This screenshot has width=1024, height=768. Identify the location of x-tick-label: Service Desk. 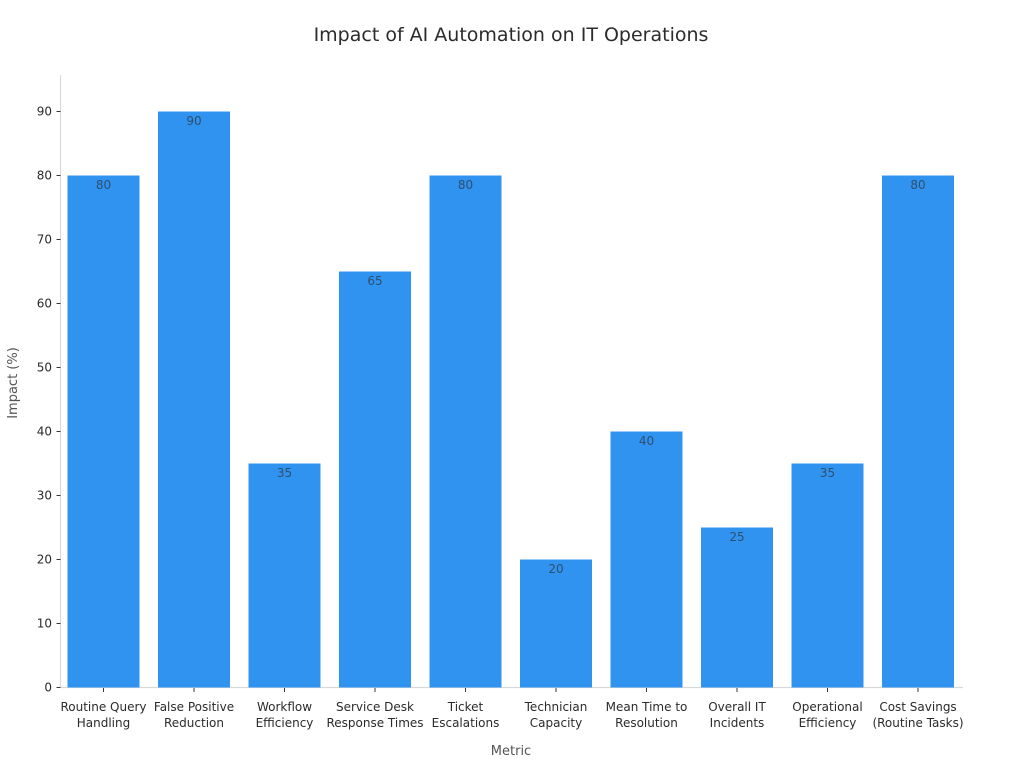
(375, 707).